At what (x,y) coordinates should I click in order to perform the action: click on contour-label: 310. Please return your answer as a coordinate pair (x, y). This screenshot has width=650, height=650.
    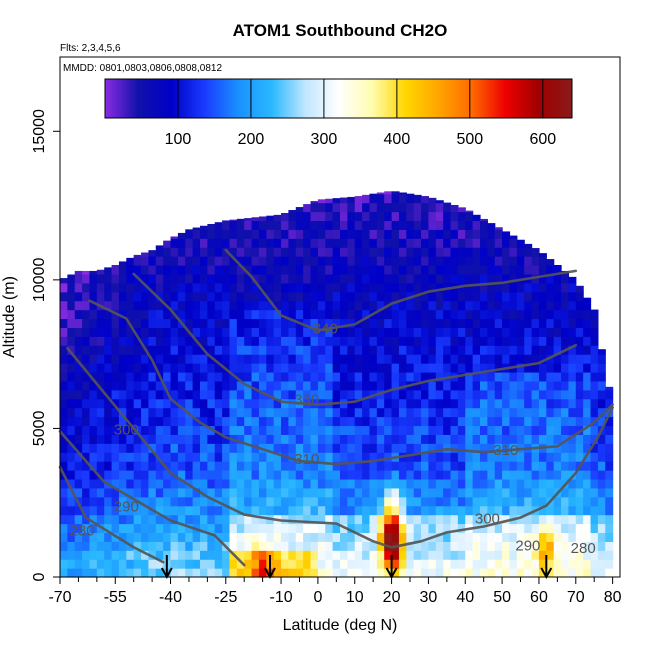
    Looking at the image, I should click on (505, 450).